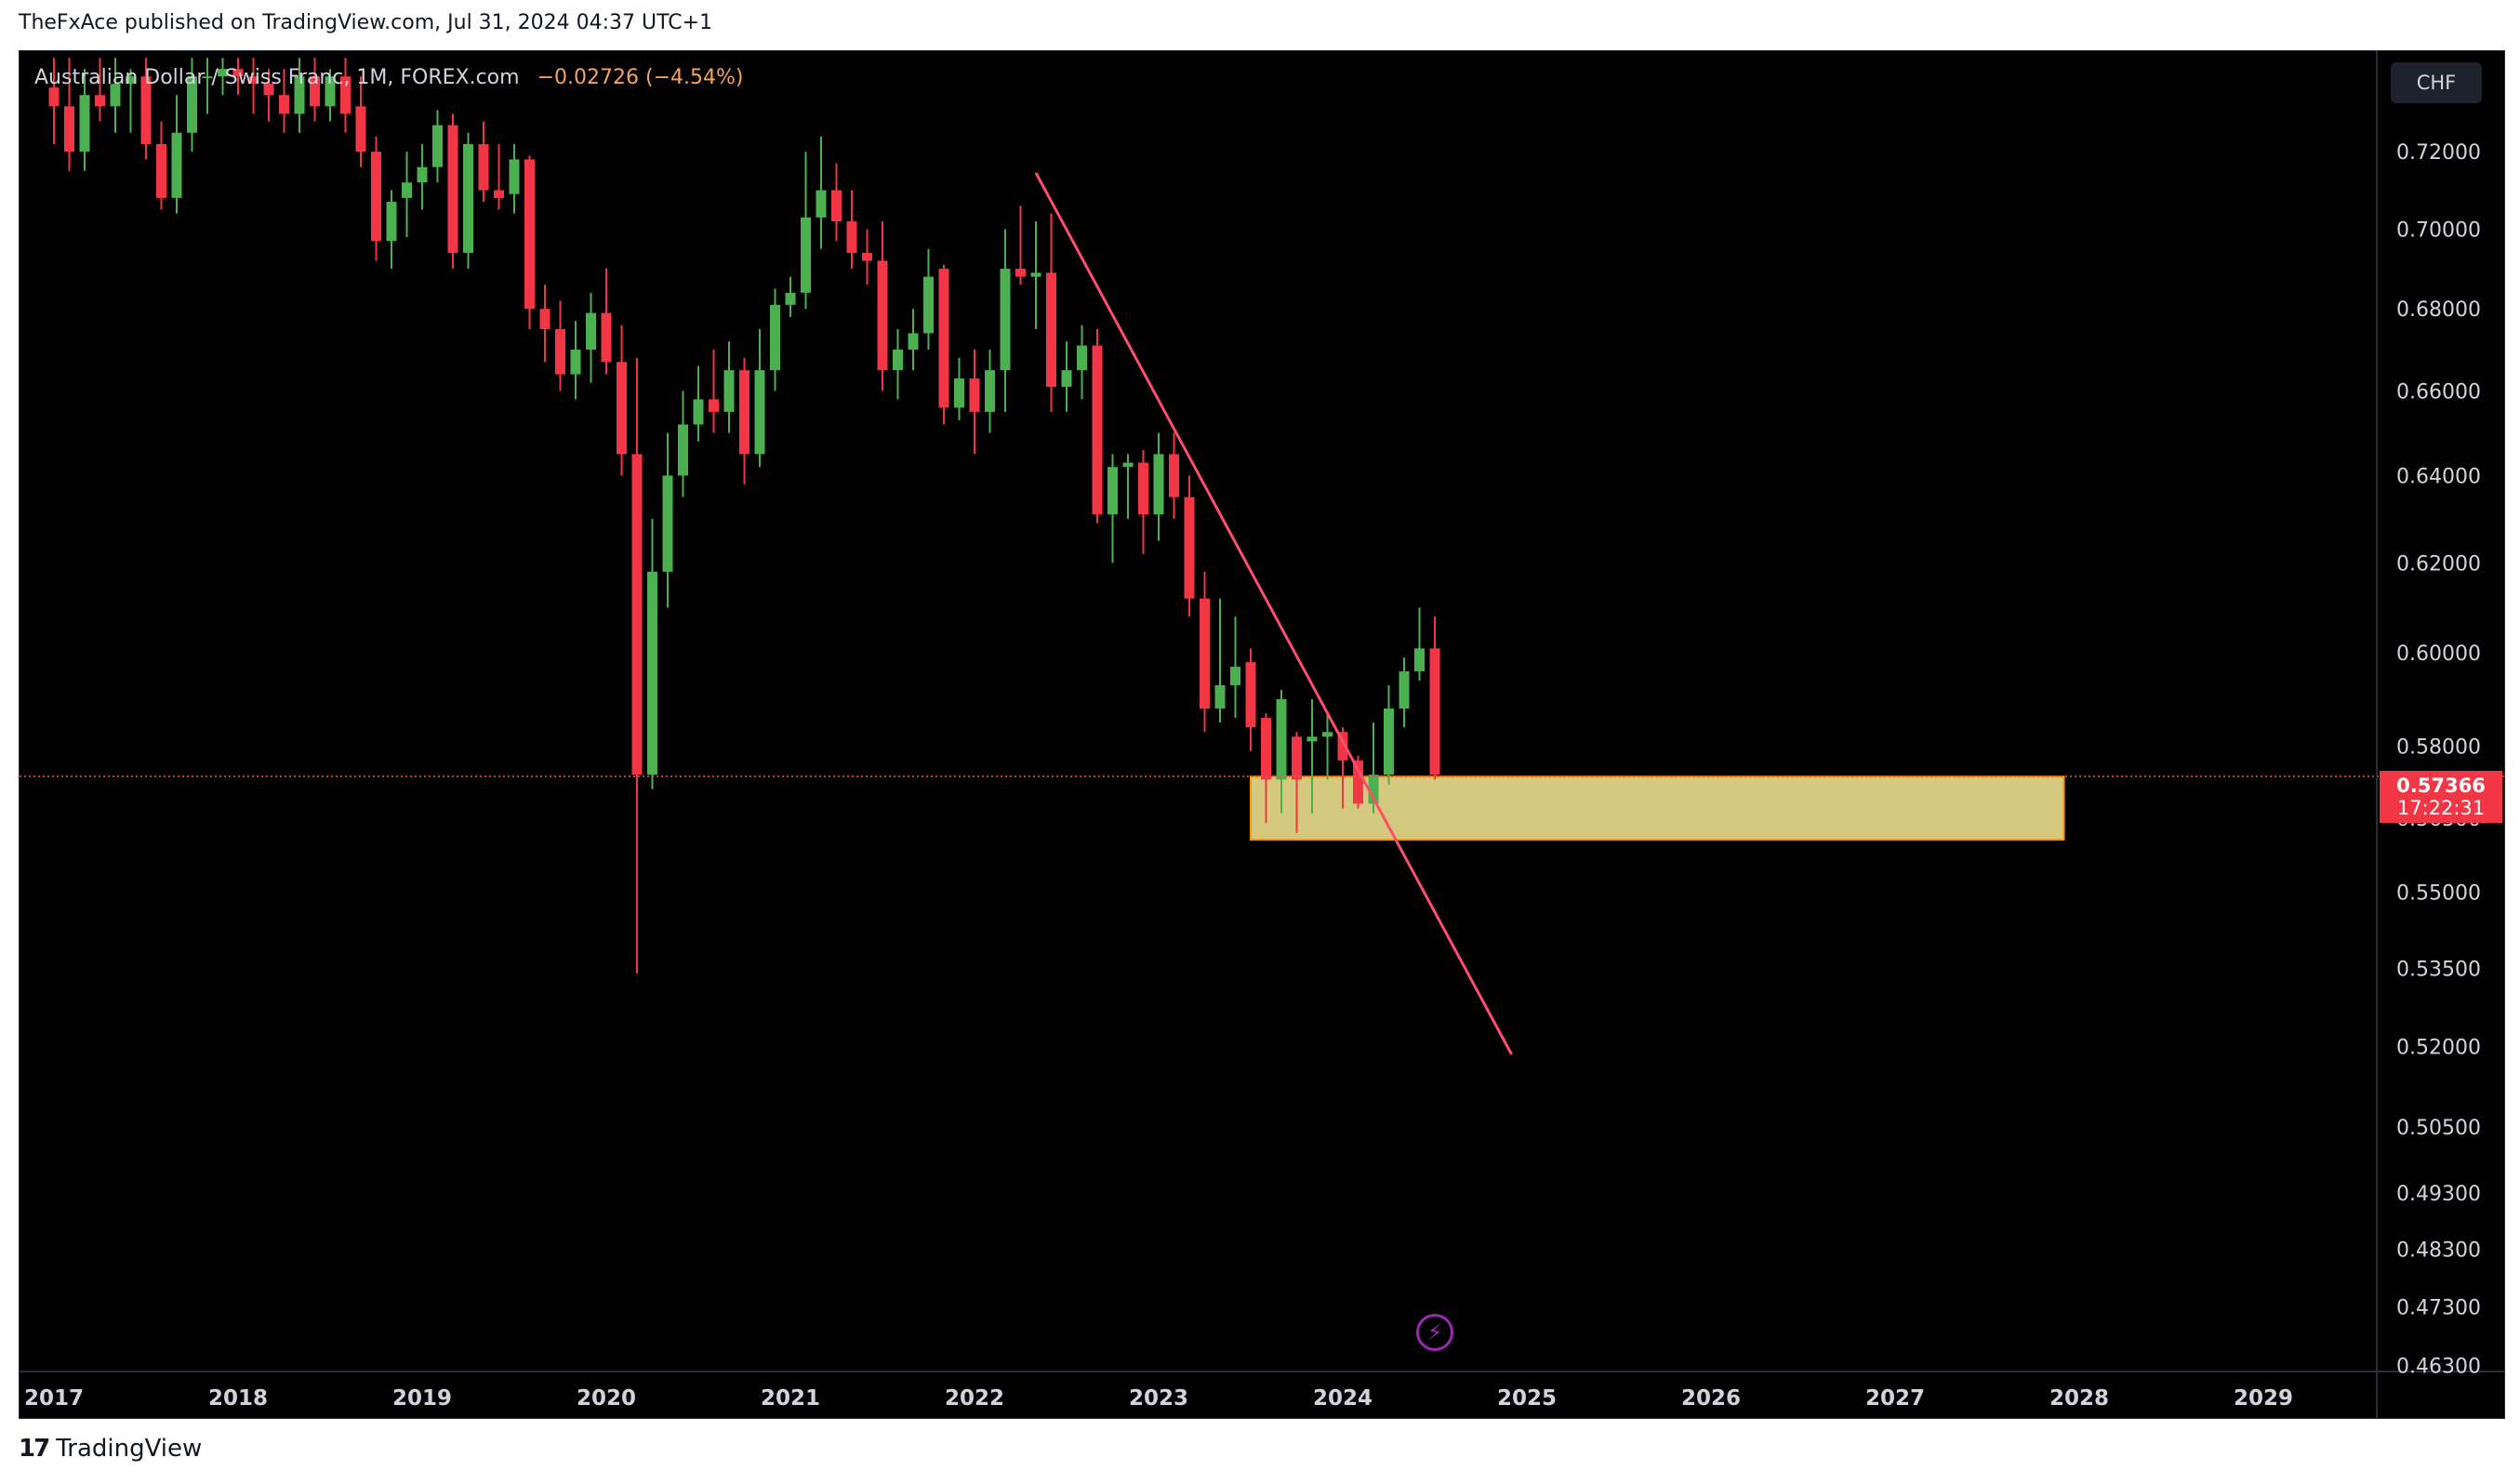  Describe the element at coordinates (2438, 1194) in the screenshot. I see `price-tick-label: 0.49300` at that location.